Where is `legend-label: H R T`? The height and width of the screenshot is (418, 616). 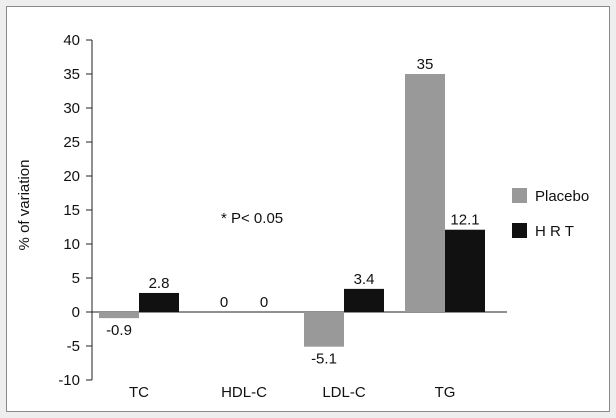
legend-label: H R T is located at coordinates (554, 231).